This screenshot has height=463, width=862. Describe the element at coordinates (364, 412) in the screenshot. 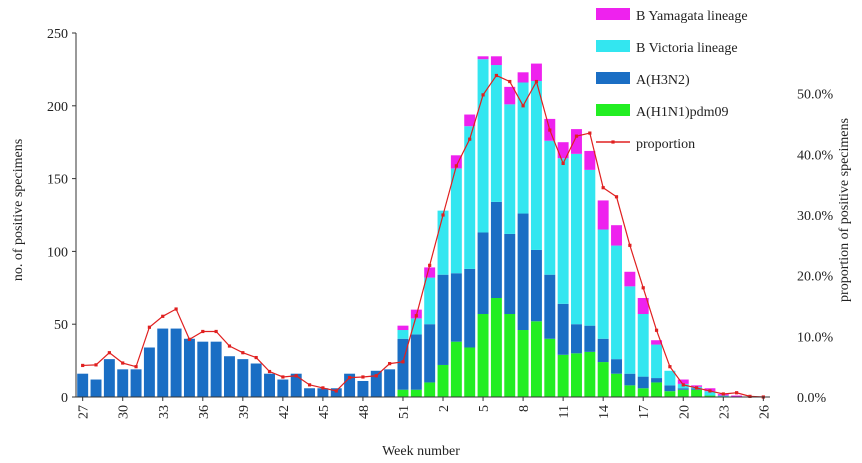

I see `x-tick-label: 48` at that location.